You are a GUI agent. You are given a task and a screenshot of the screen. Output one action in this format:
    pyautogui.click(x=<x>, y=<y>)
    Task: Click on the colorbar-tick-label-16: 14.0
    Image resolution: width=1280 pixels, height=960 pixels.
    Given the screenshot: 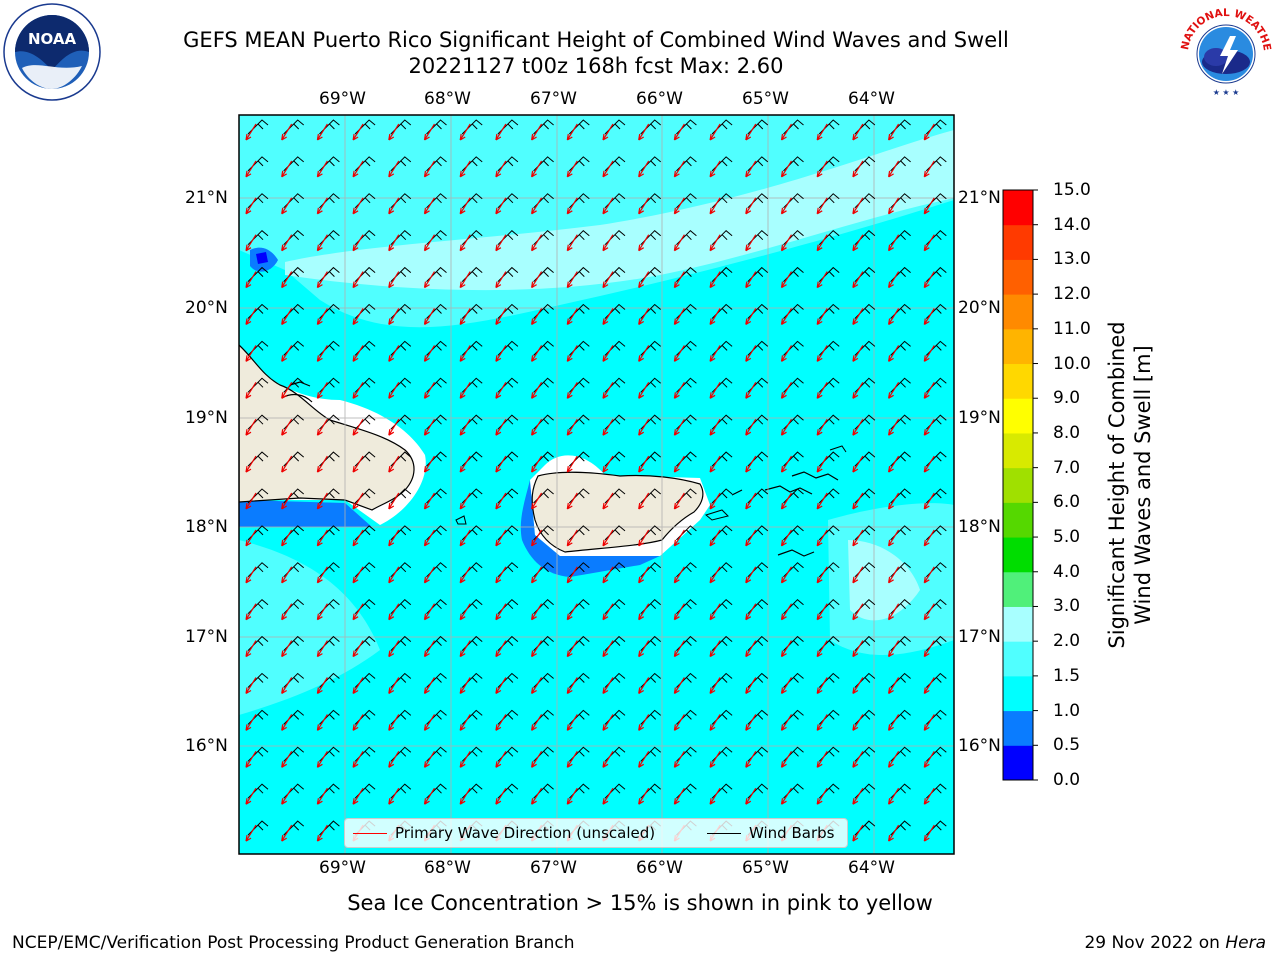 What is the action you would take?
    pyautogui.click(x=1072, y=224)
    